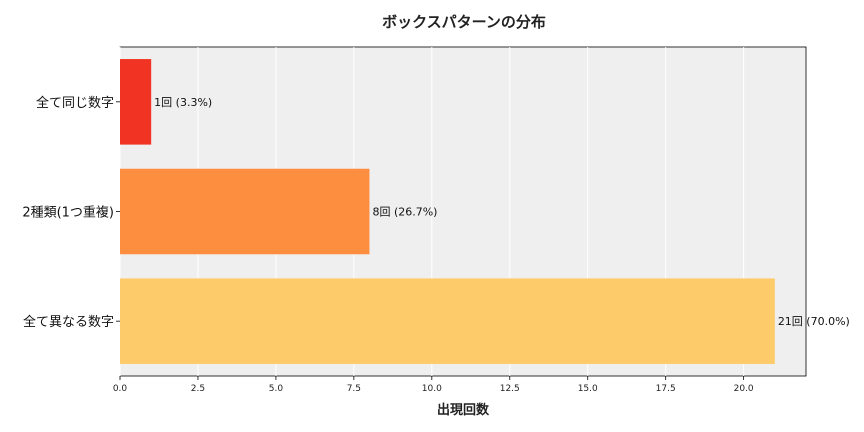  I want to click on data-label: 21回 (70.0%), so click(814, 321).